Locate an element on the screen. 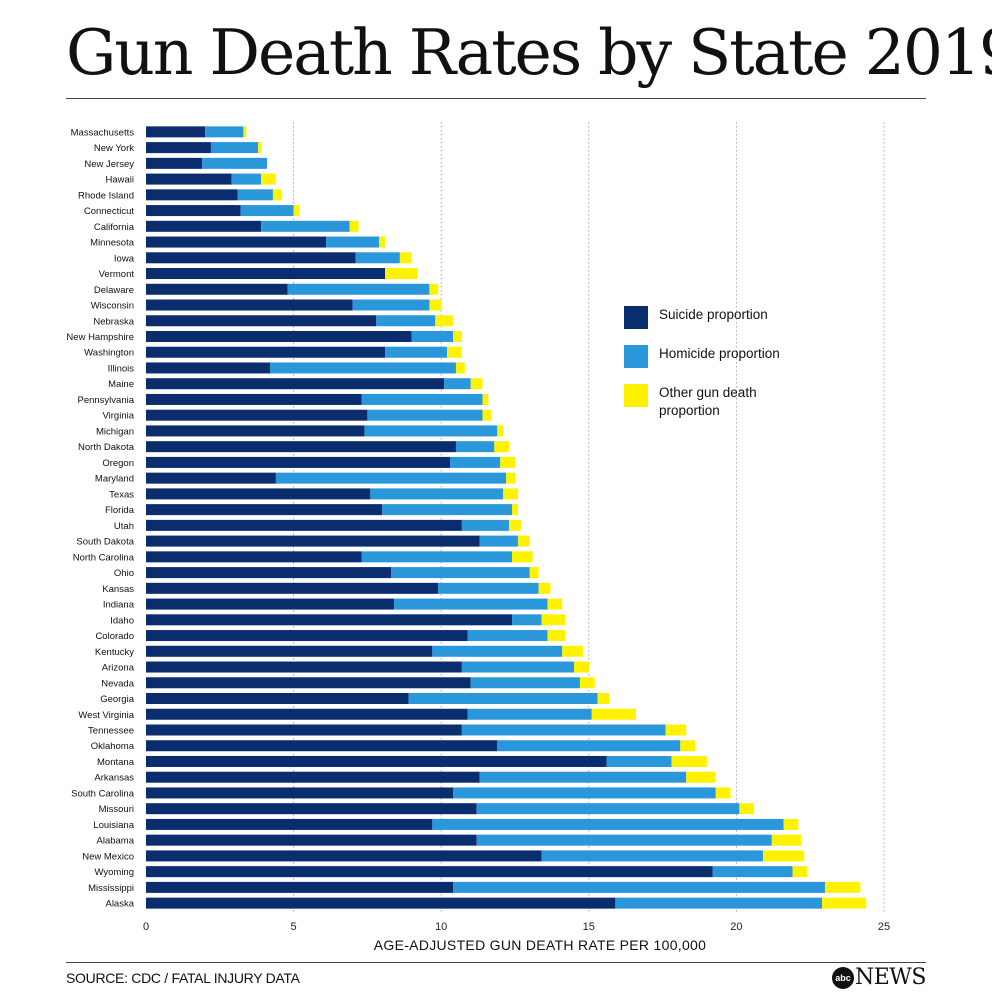 The height and width of the screenshot is (992, 992). category-label: Nebraska is located at coordinates (113, 321).